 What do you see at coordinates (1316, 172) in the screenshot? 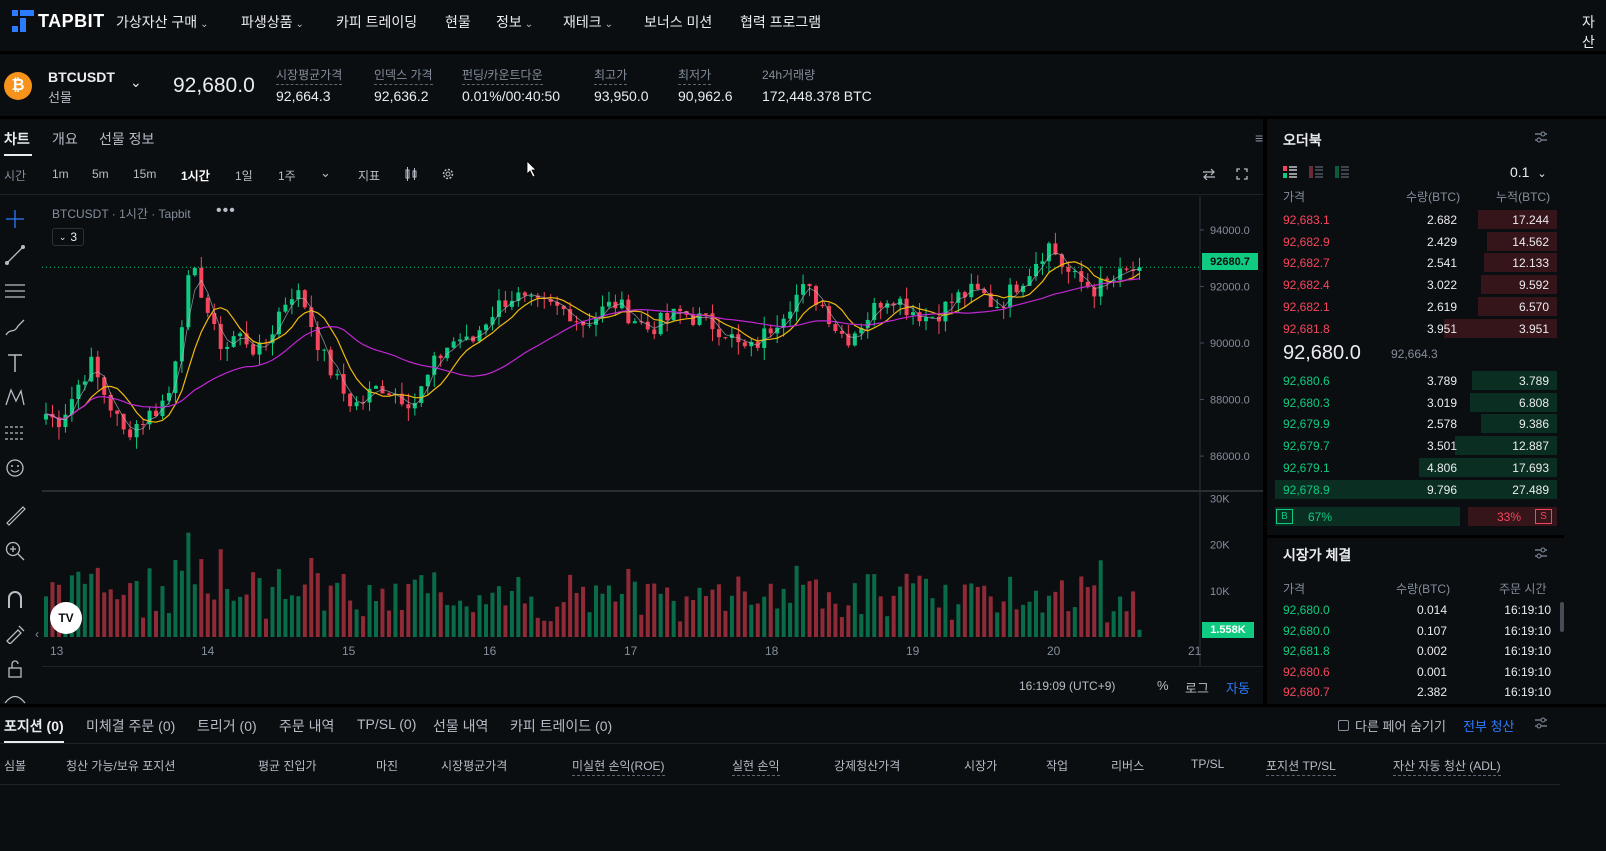
I see `asks-only-view-icon` at bounding box center [1316, 172].